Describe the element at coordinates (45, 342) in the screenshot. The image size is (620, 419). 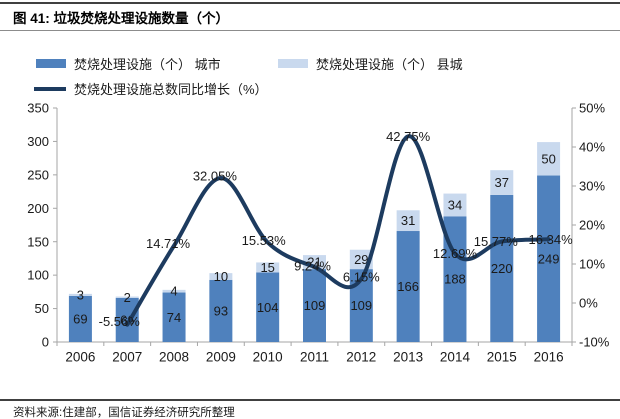
I see `left-axis-tick-label: 0` at that location.